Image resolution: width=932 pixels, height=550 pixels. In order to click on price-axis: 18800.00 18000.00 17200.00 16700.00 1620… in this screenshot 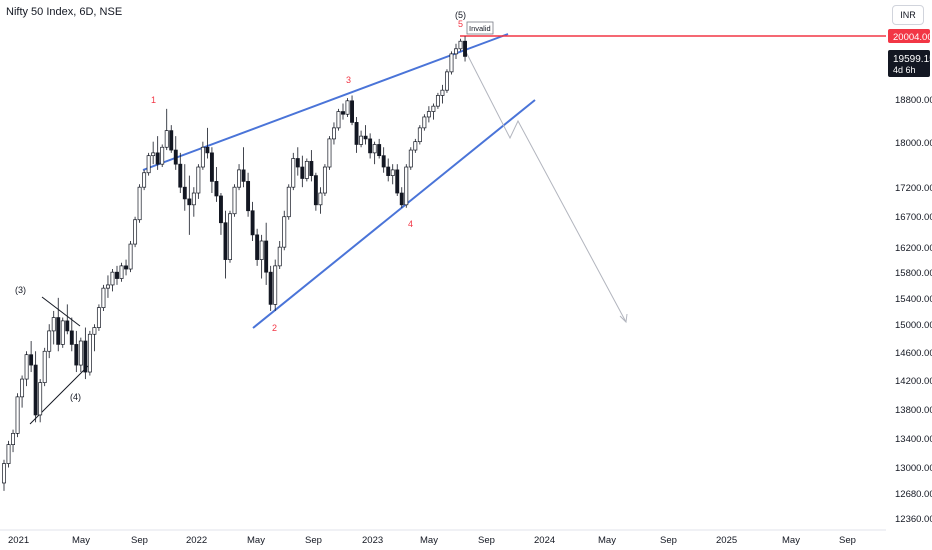, I will do `click(913, 310)`.